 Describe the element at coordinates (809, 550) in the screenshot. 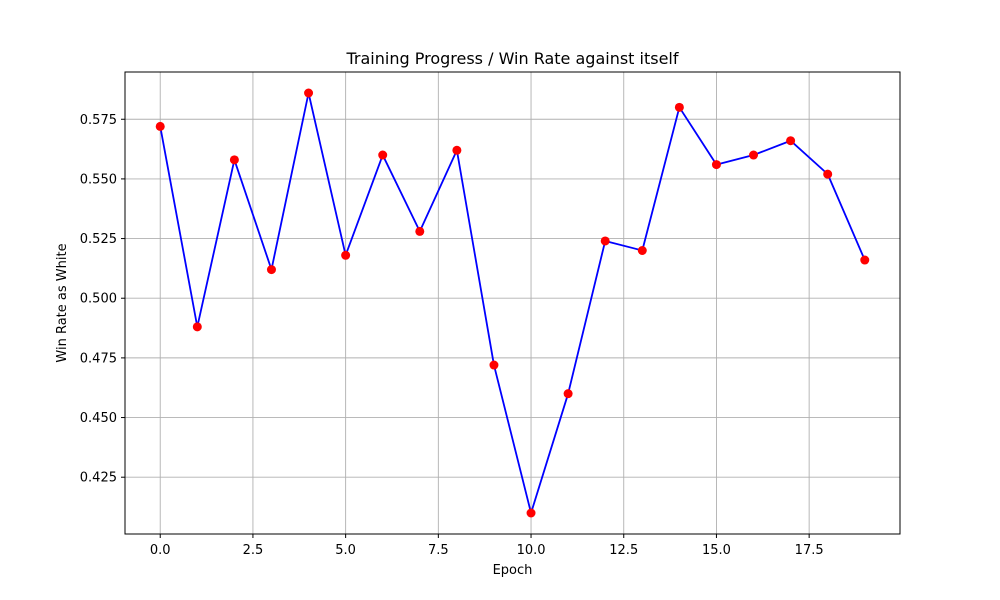

I see `x-tick-label: 17.5` at that location.